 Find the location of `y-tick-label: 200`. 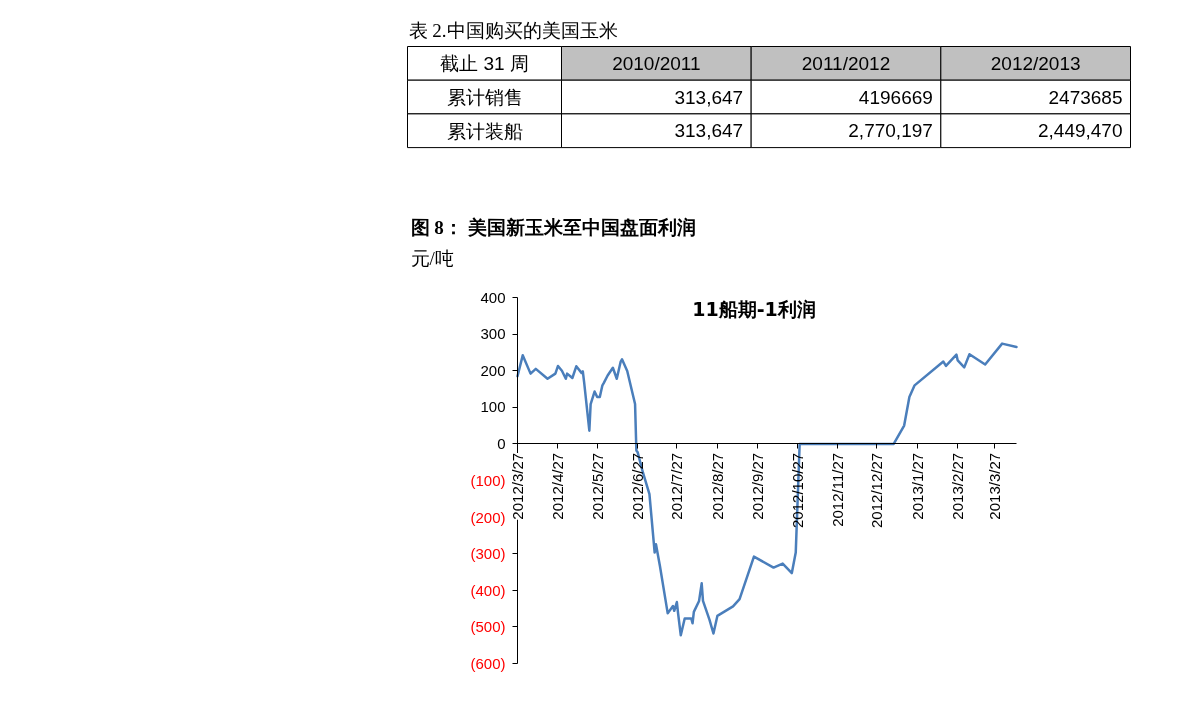

y-tick-label: 200 is located at coordinates (493, 370).